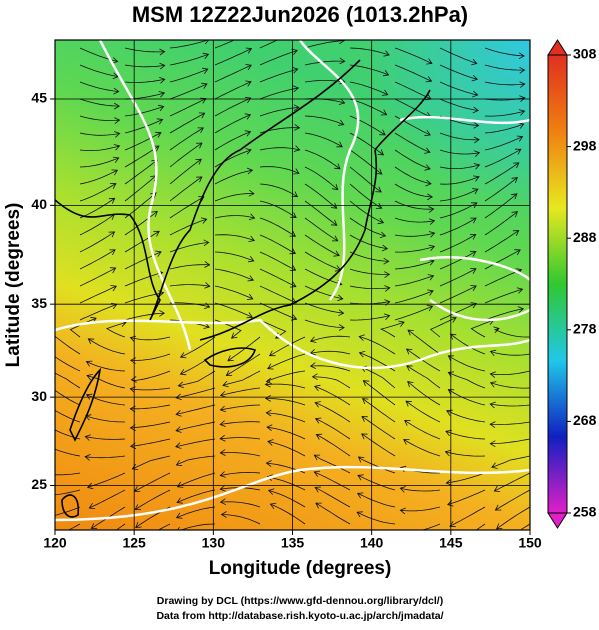 This screenshot has height=630, width=599. I want to click on colorbar-tick-label: 278, so click(585, 329).